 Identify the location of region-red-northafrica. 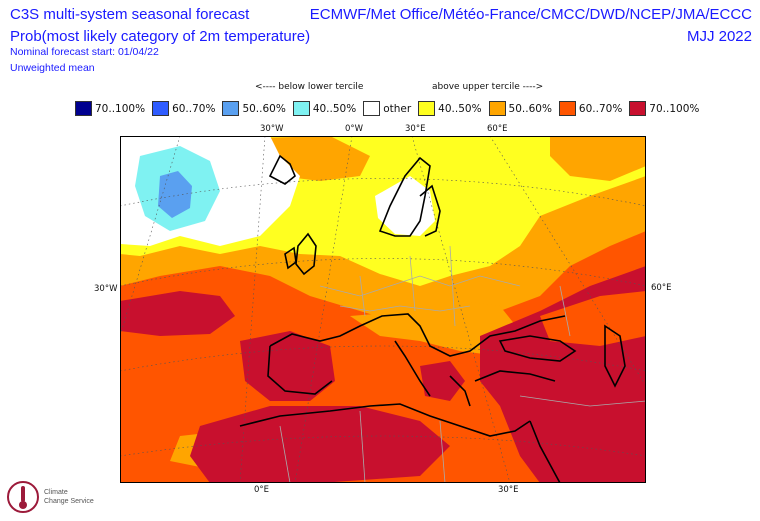
(320, 444).